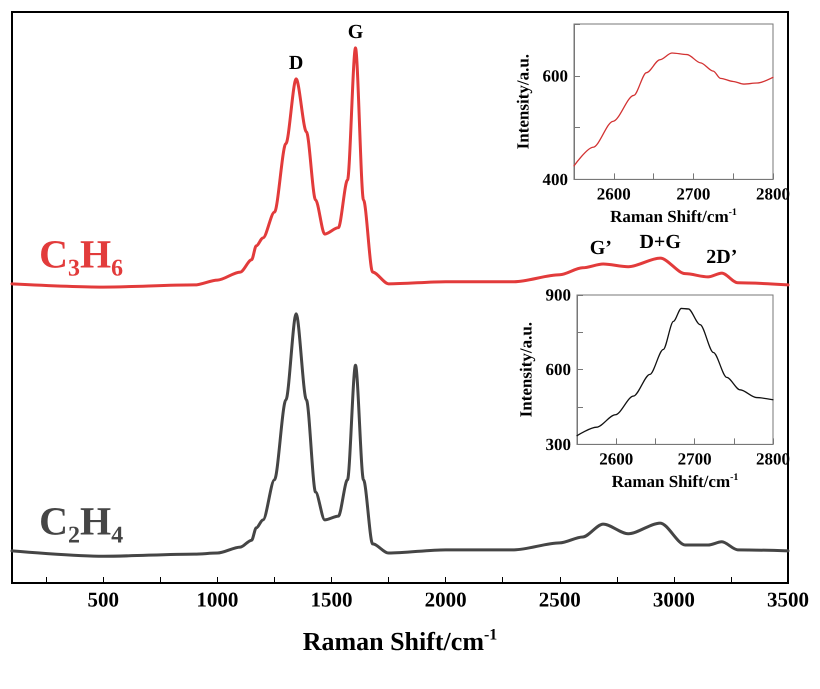 This screenshot has height=689, width=820. What do you see at coordinates (356, 31) in the screenshot?
I see `annotation: G` at bounding box center [356, 31].